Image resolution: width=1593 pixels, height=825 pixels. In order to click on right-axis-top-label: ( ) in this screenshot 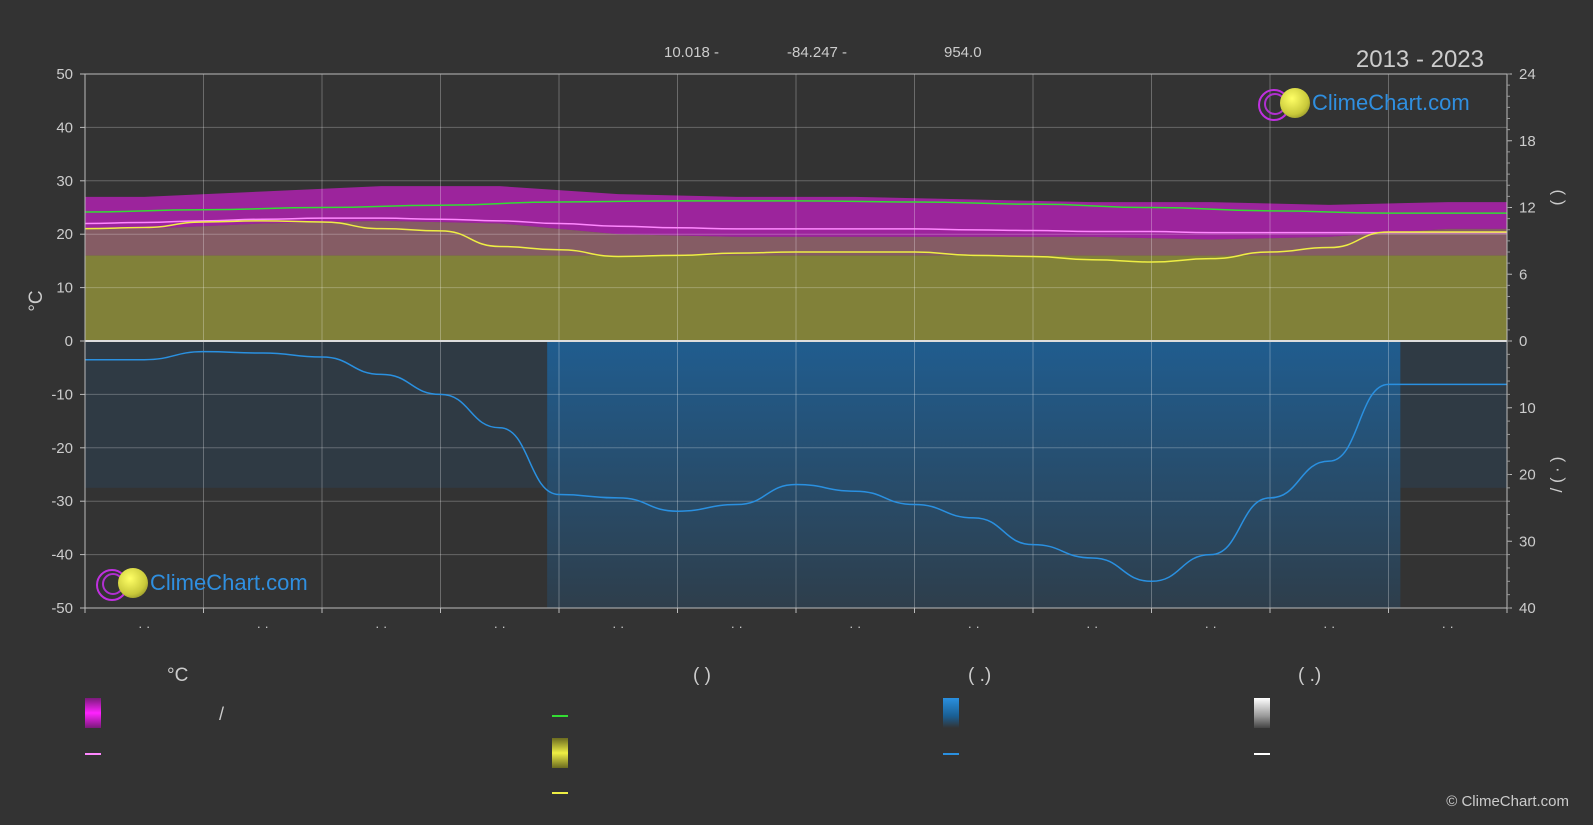, I will do `click(1556, 197)`.